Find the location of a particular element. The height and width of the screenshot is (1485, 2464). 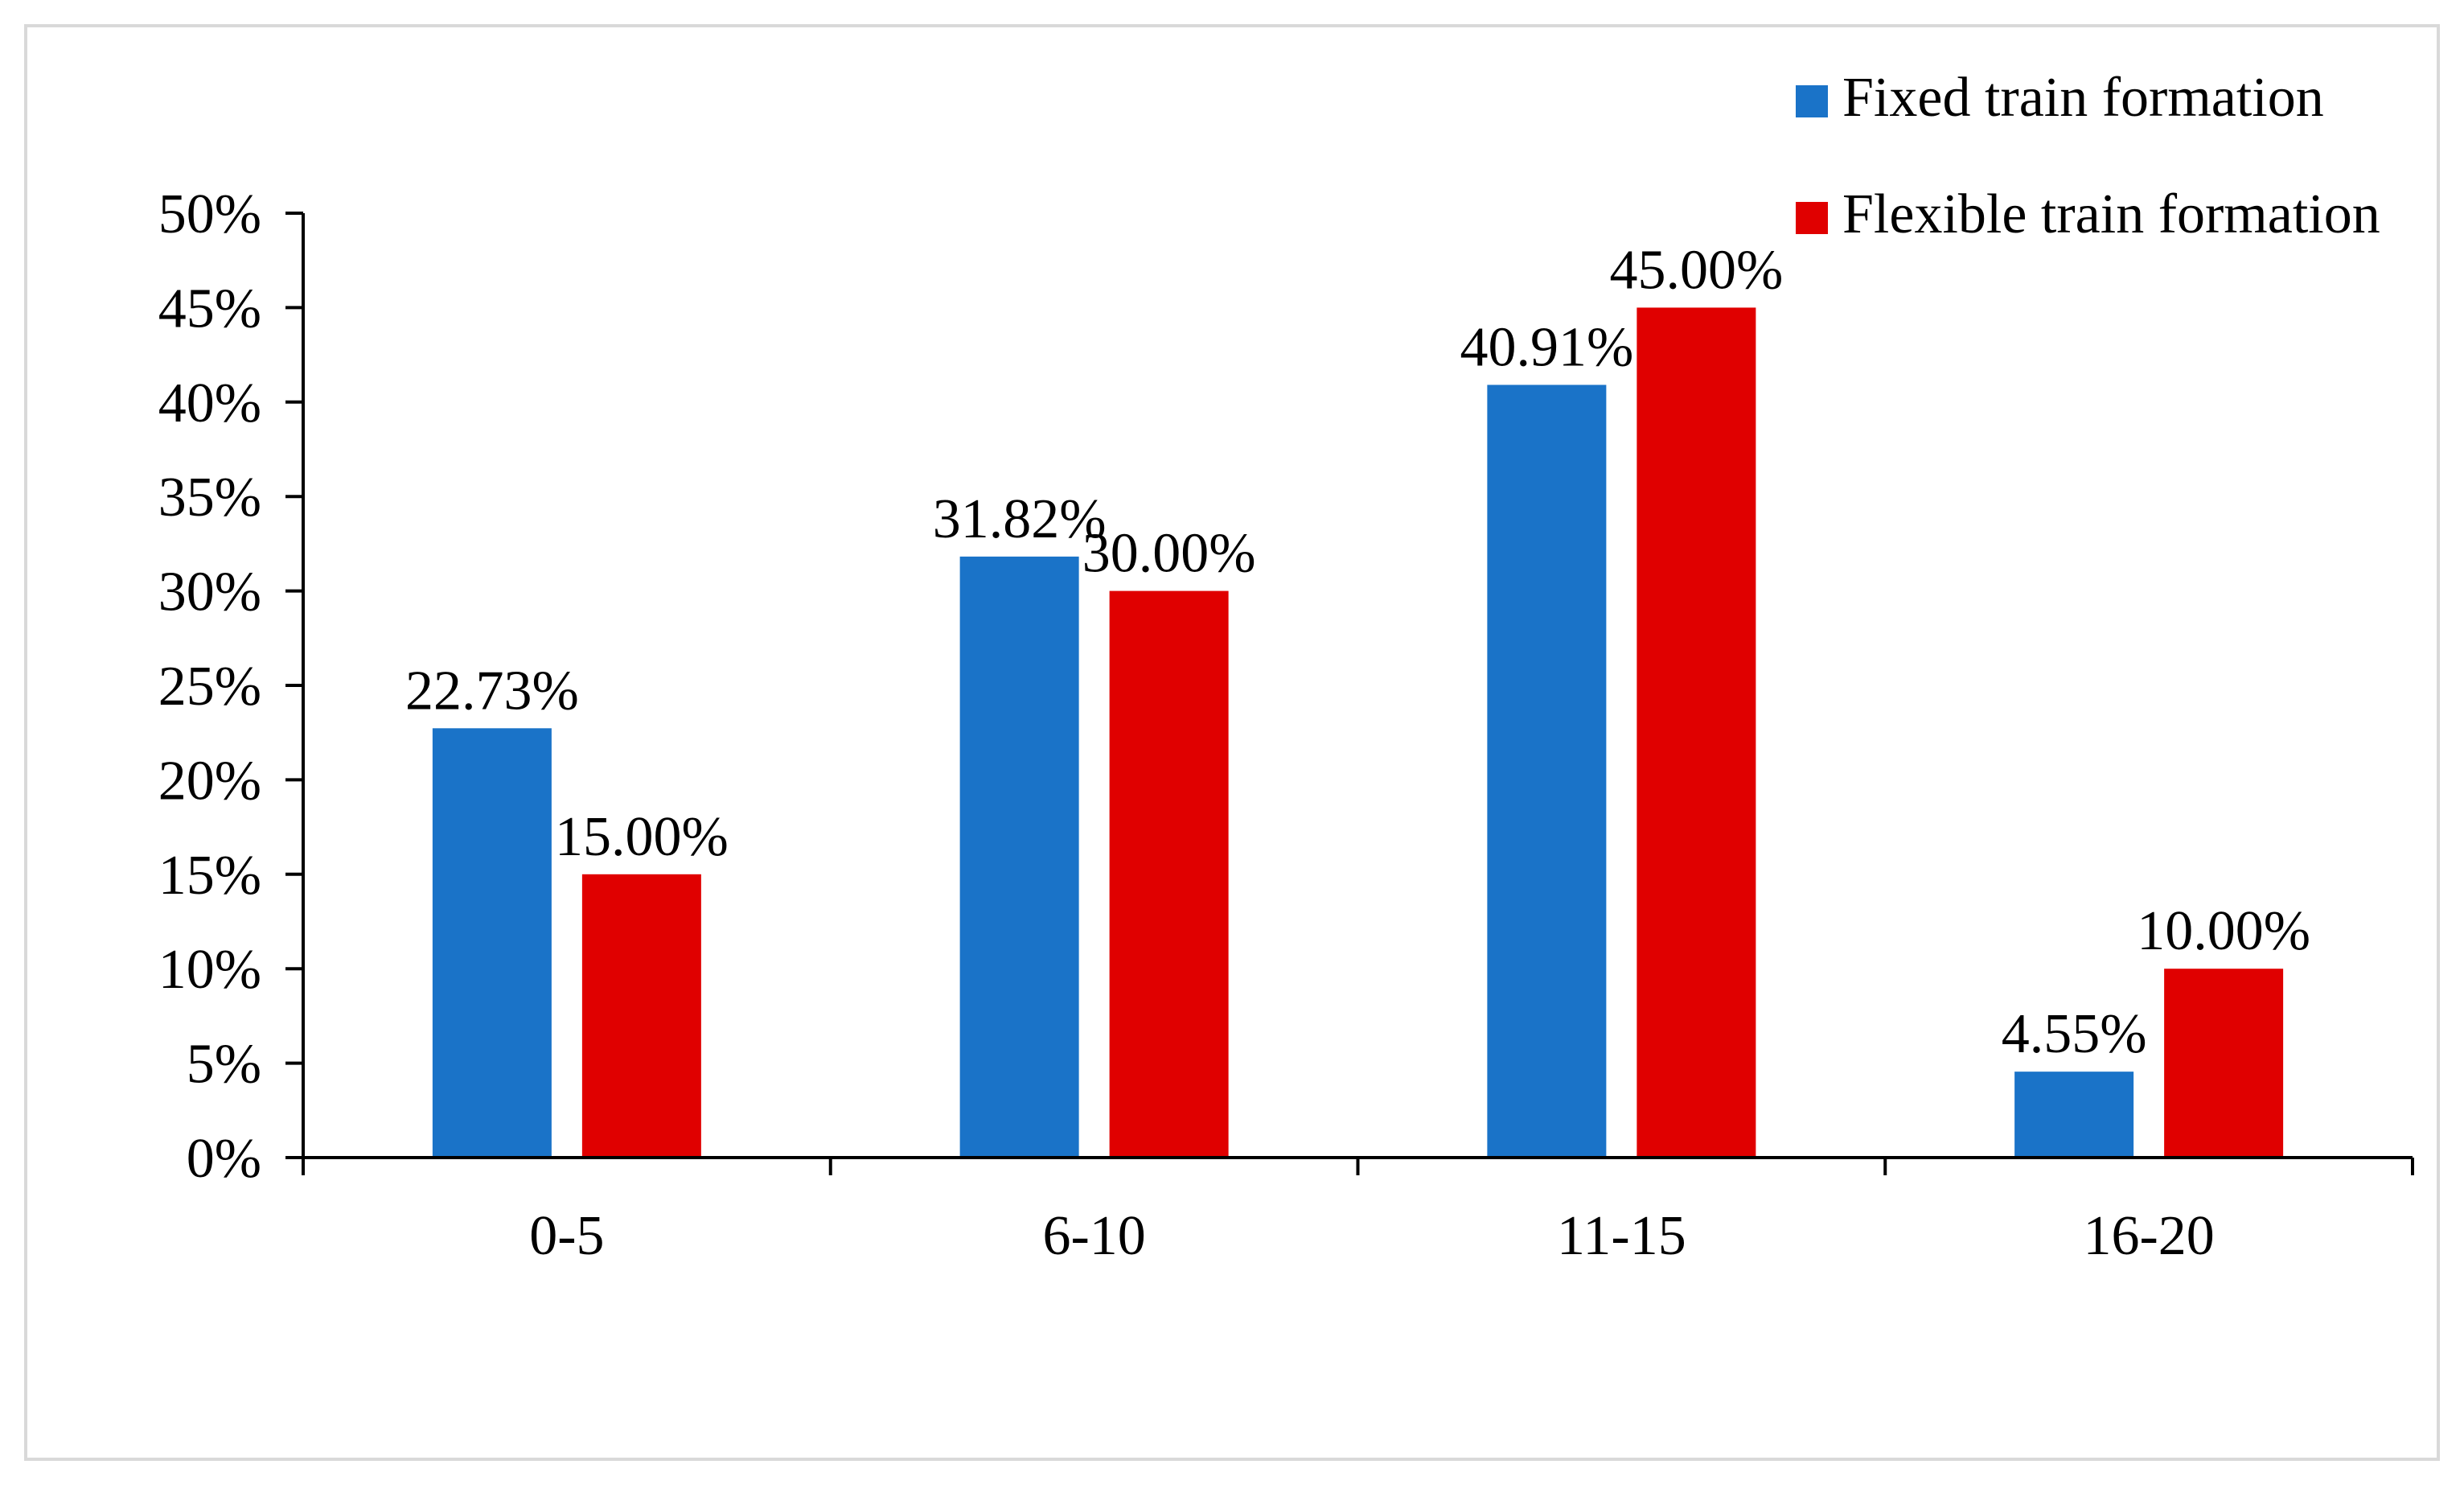

data-label-flexible-0-5: 15.00% is located at coordinates (642, 837).